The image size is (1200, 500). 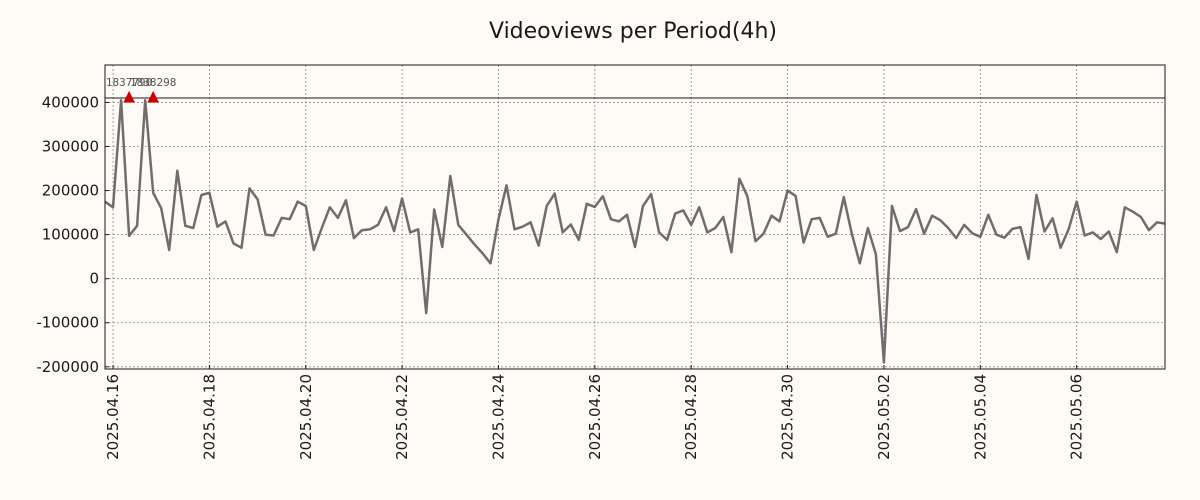 I want to click on chart-title: Videoviews per Period(4h), so click(x=633, y=31).